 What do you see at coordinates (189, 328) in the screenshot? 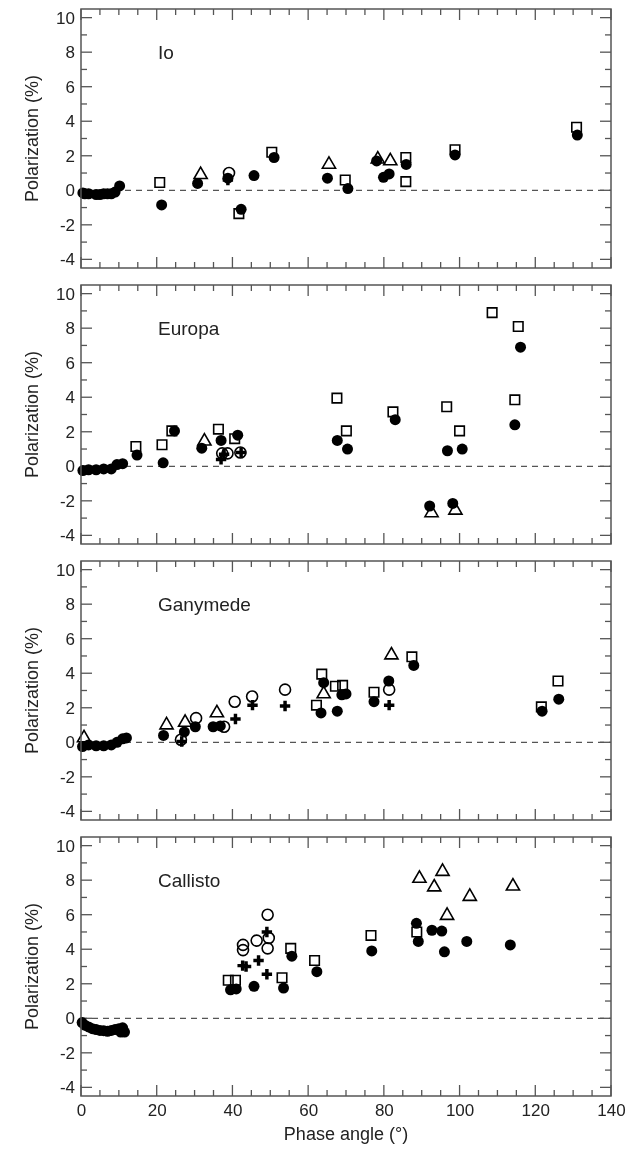
I see `text: Europa` at bounding box center [189, 328].